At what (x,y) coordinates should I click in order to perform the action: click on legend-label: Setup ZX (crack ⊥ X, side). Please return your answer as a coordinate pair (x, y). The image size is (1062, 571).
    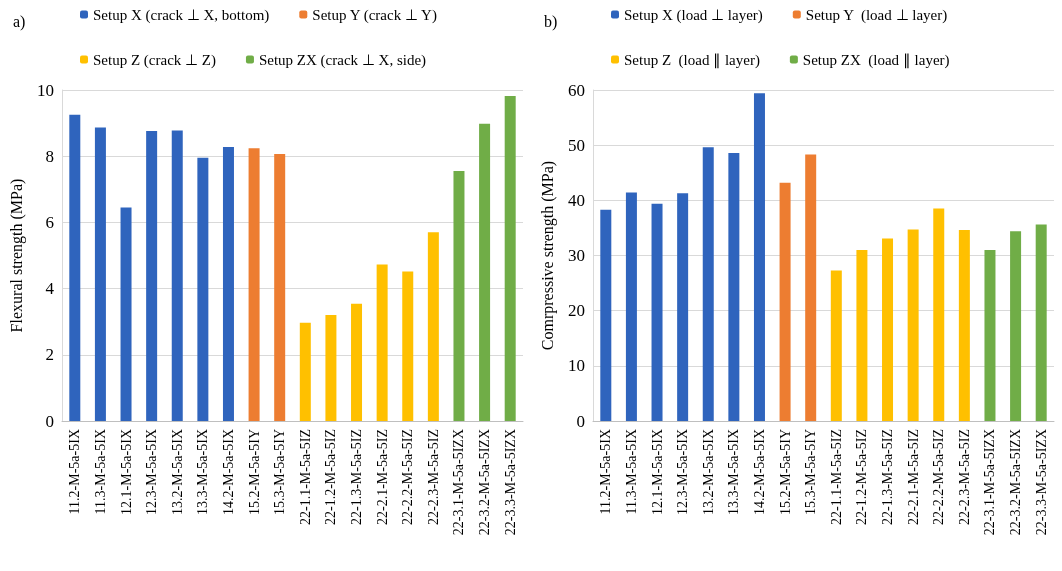
    Looking at the image, I should click on (342, 60).